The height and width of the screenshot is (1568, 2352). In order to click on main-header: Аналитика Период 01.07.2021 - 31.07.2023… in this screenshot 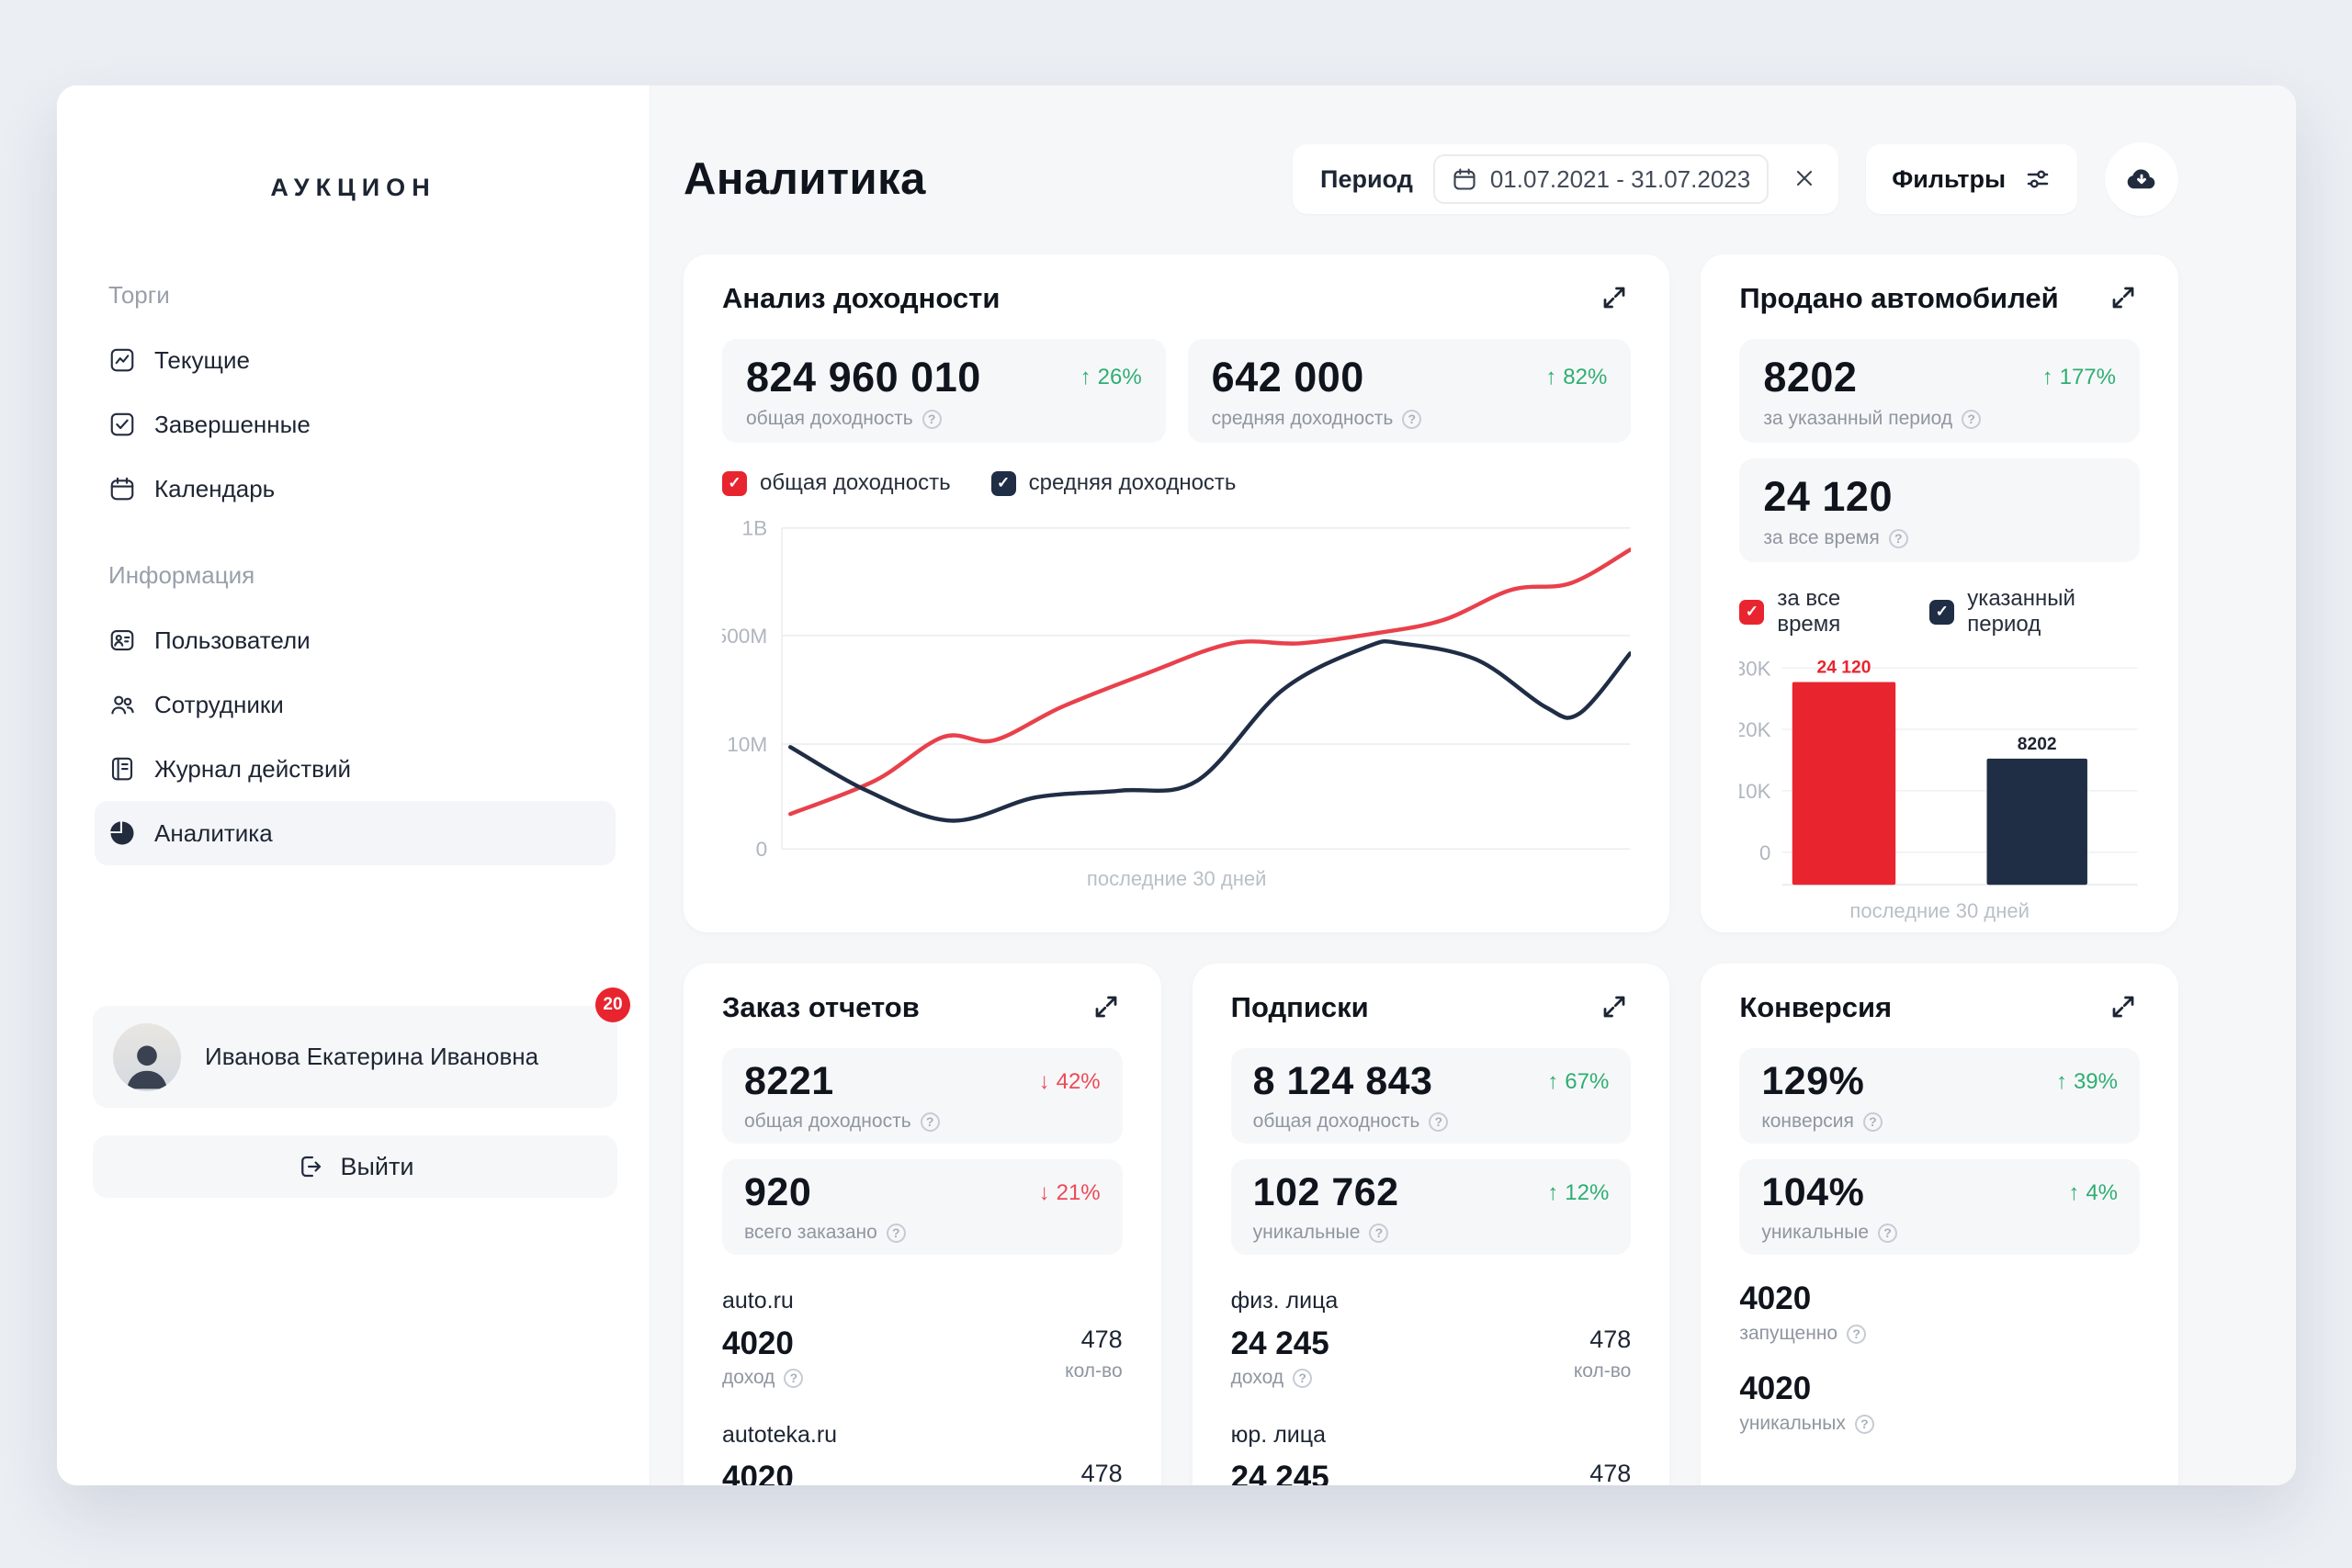, I will do `click(1431, 180)`.